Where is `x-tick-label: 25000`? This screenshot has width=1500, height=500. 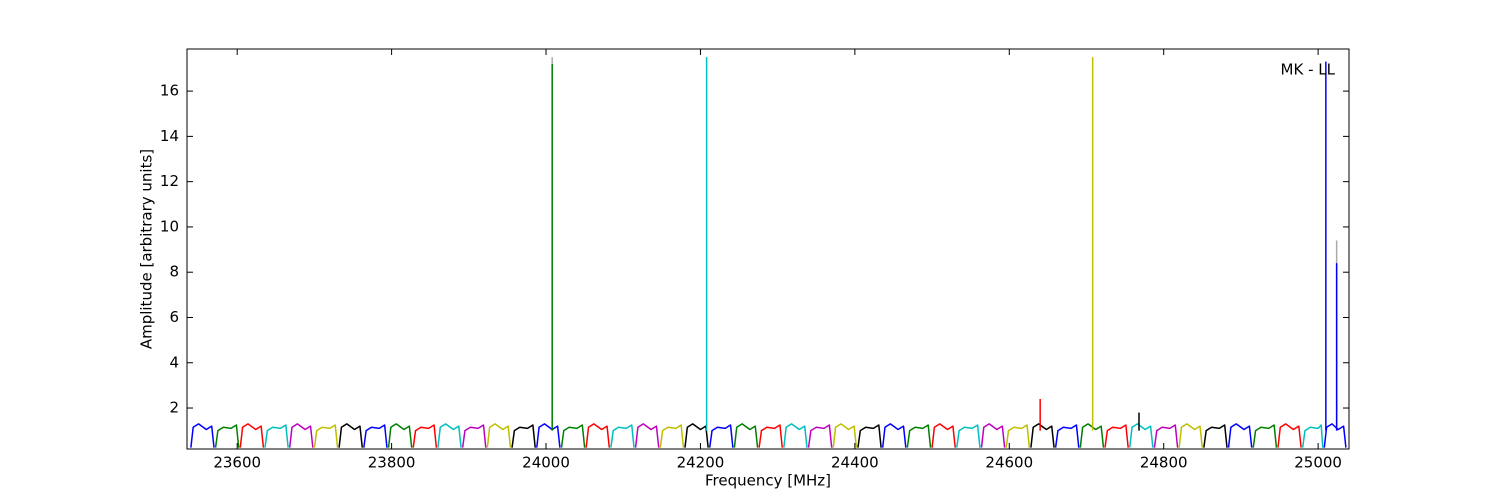 x-tick-label: 25000 is located at coordinates (1318, 463).